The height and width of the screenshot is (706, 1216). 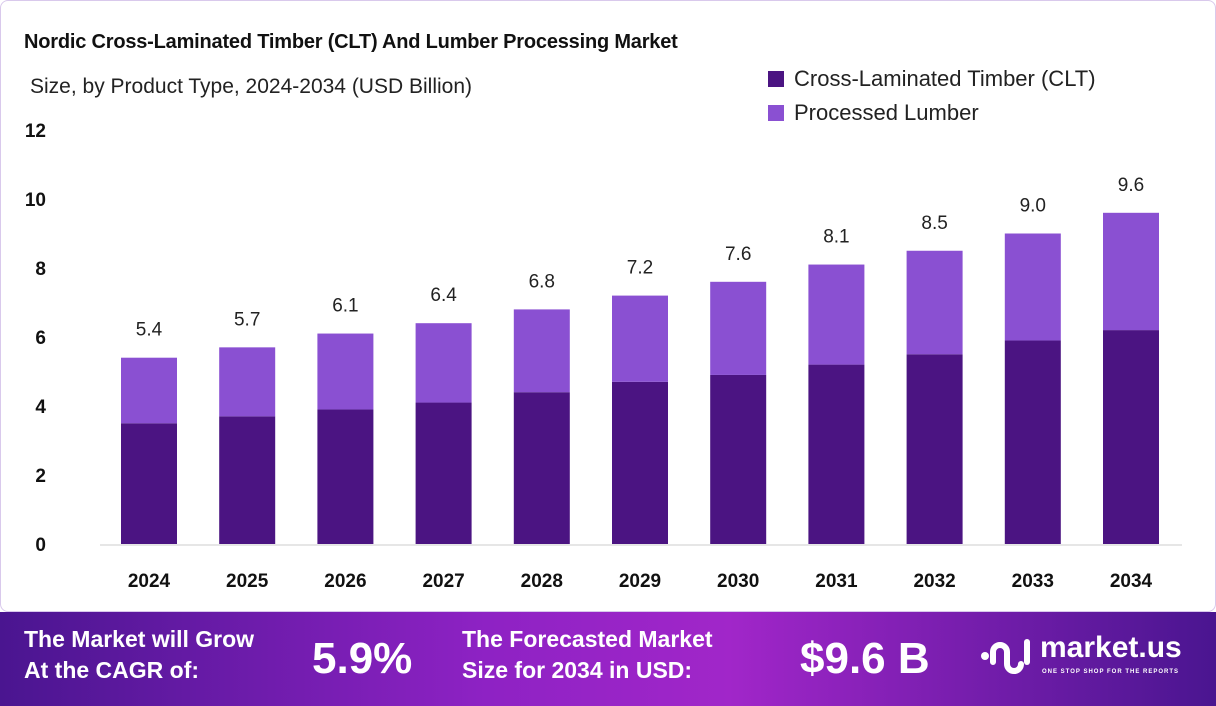 I want to click on bar-lumber-2027, so click(x=443, y=363).